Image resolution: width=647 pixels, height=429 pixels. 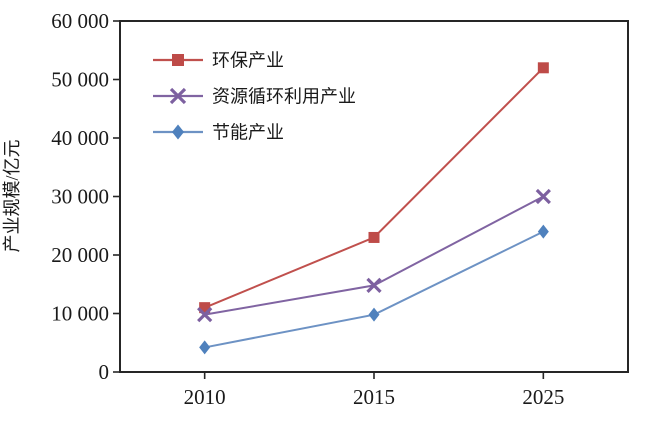 I want to click on legend-label: 环保产业, so click(x=248, y=61).